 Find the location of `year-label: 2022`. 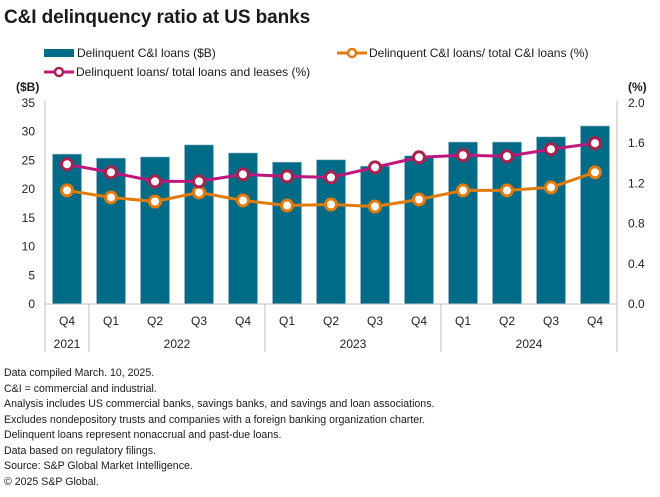

year-label: 2022 is located at coordinates (177, 344).